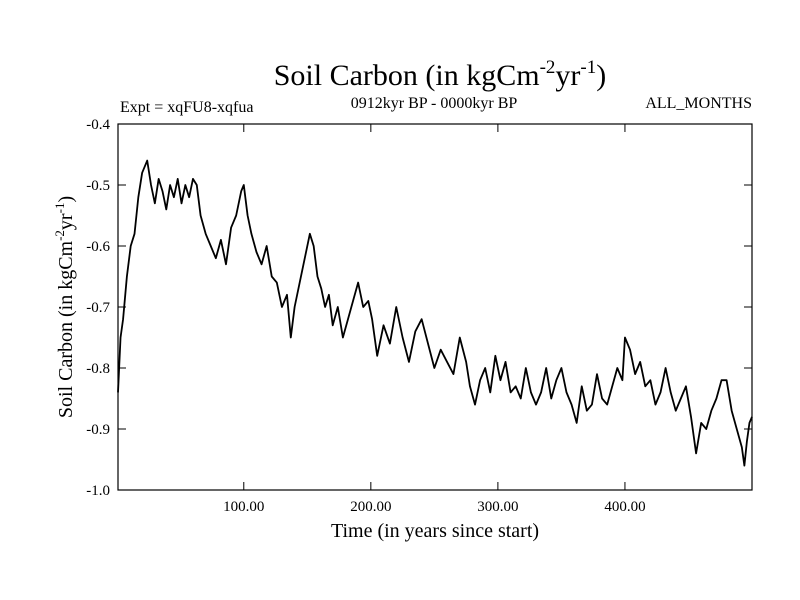 The image size is (800, 600). Describe the element at coordinates (497, 507) in the screenshot. I see `x-tick-label: 300.00` at that location.